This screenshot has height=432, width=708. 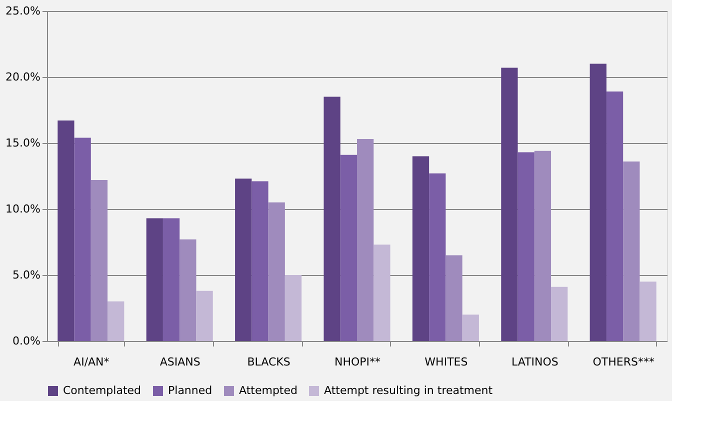 I want to click on legend-label: Contemplated, so click(x=102, y=390).